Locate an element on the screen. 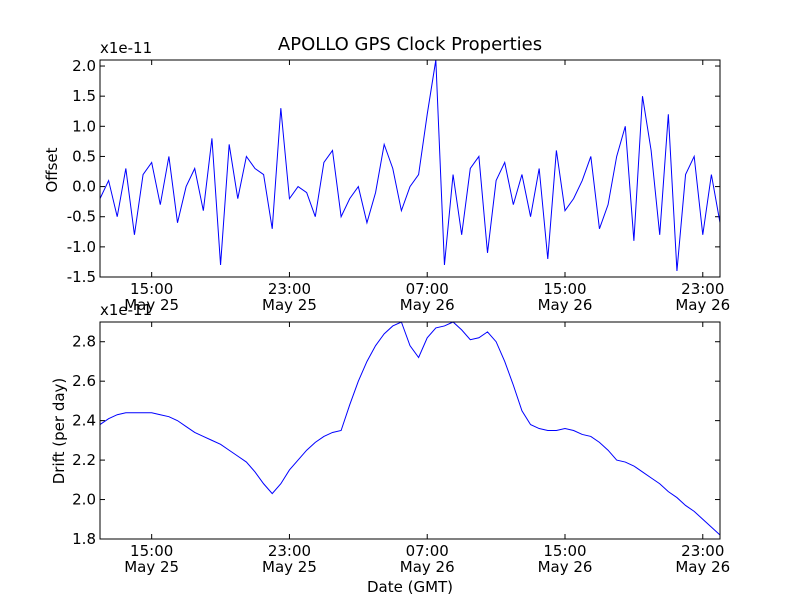  offset-ytick-label: 0.5 is located at coordinates (84, 156).